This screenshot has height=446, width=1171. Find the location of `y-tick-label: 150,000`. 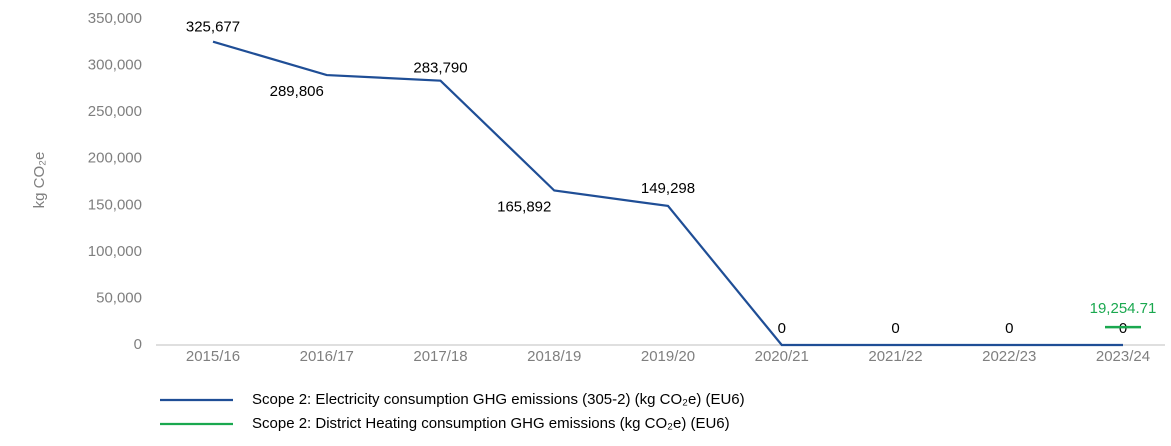

y-tick-label: 150,000 is located at coordinates (115, 204).